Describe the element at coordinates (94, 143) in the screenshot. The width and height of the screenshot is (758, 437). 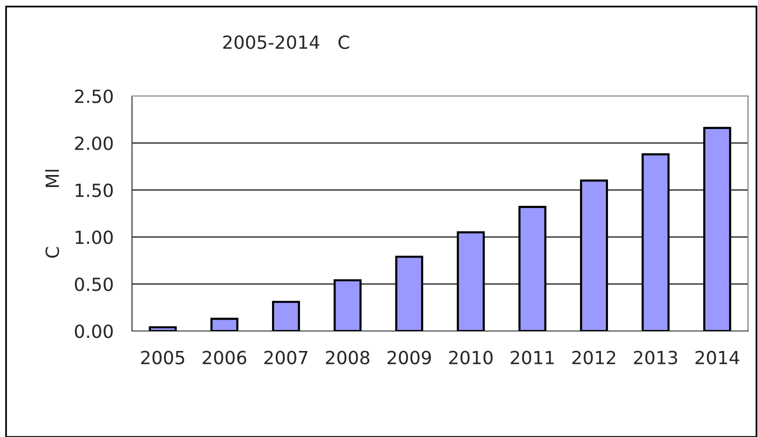
I see `y-tick-label: 2.00` at that location.